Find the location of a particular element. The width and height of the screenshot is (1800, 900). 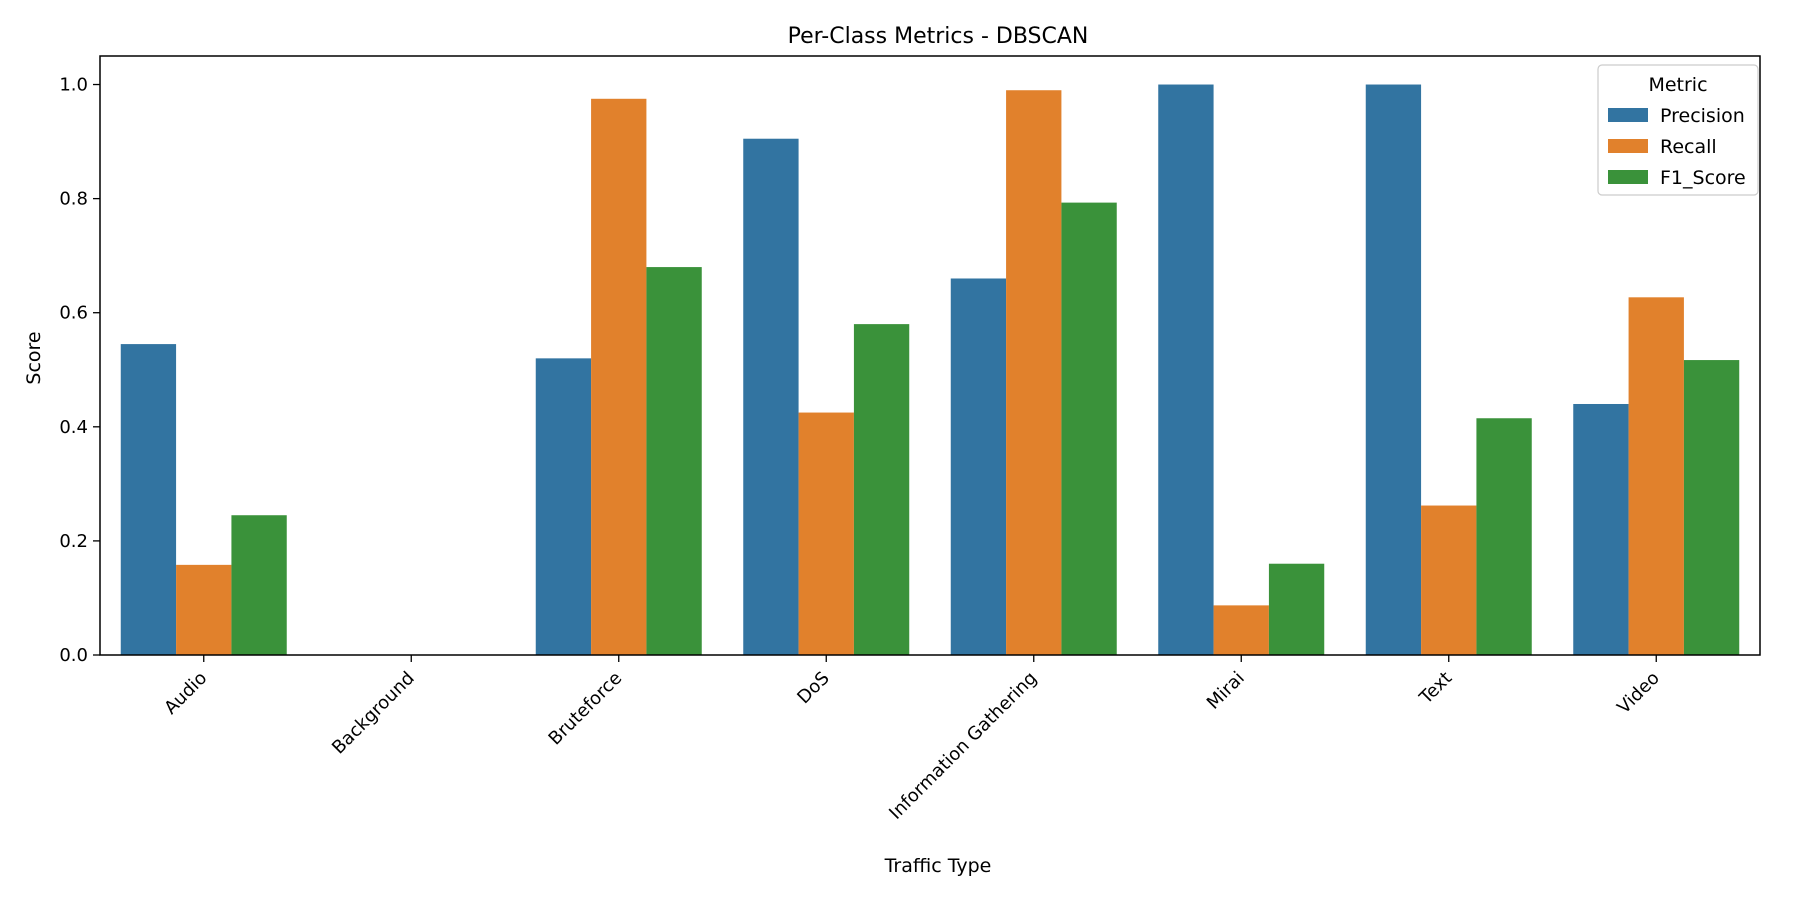

y-tick-label: 1.0 is located at coordinates (73, 85).